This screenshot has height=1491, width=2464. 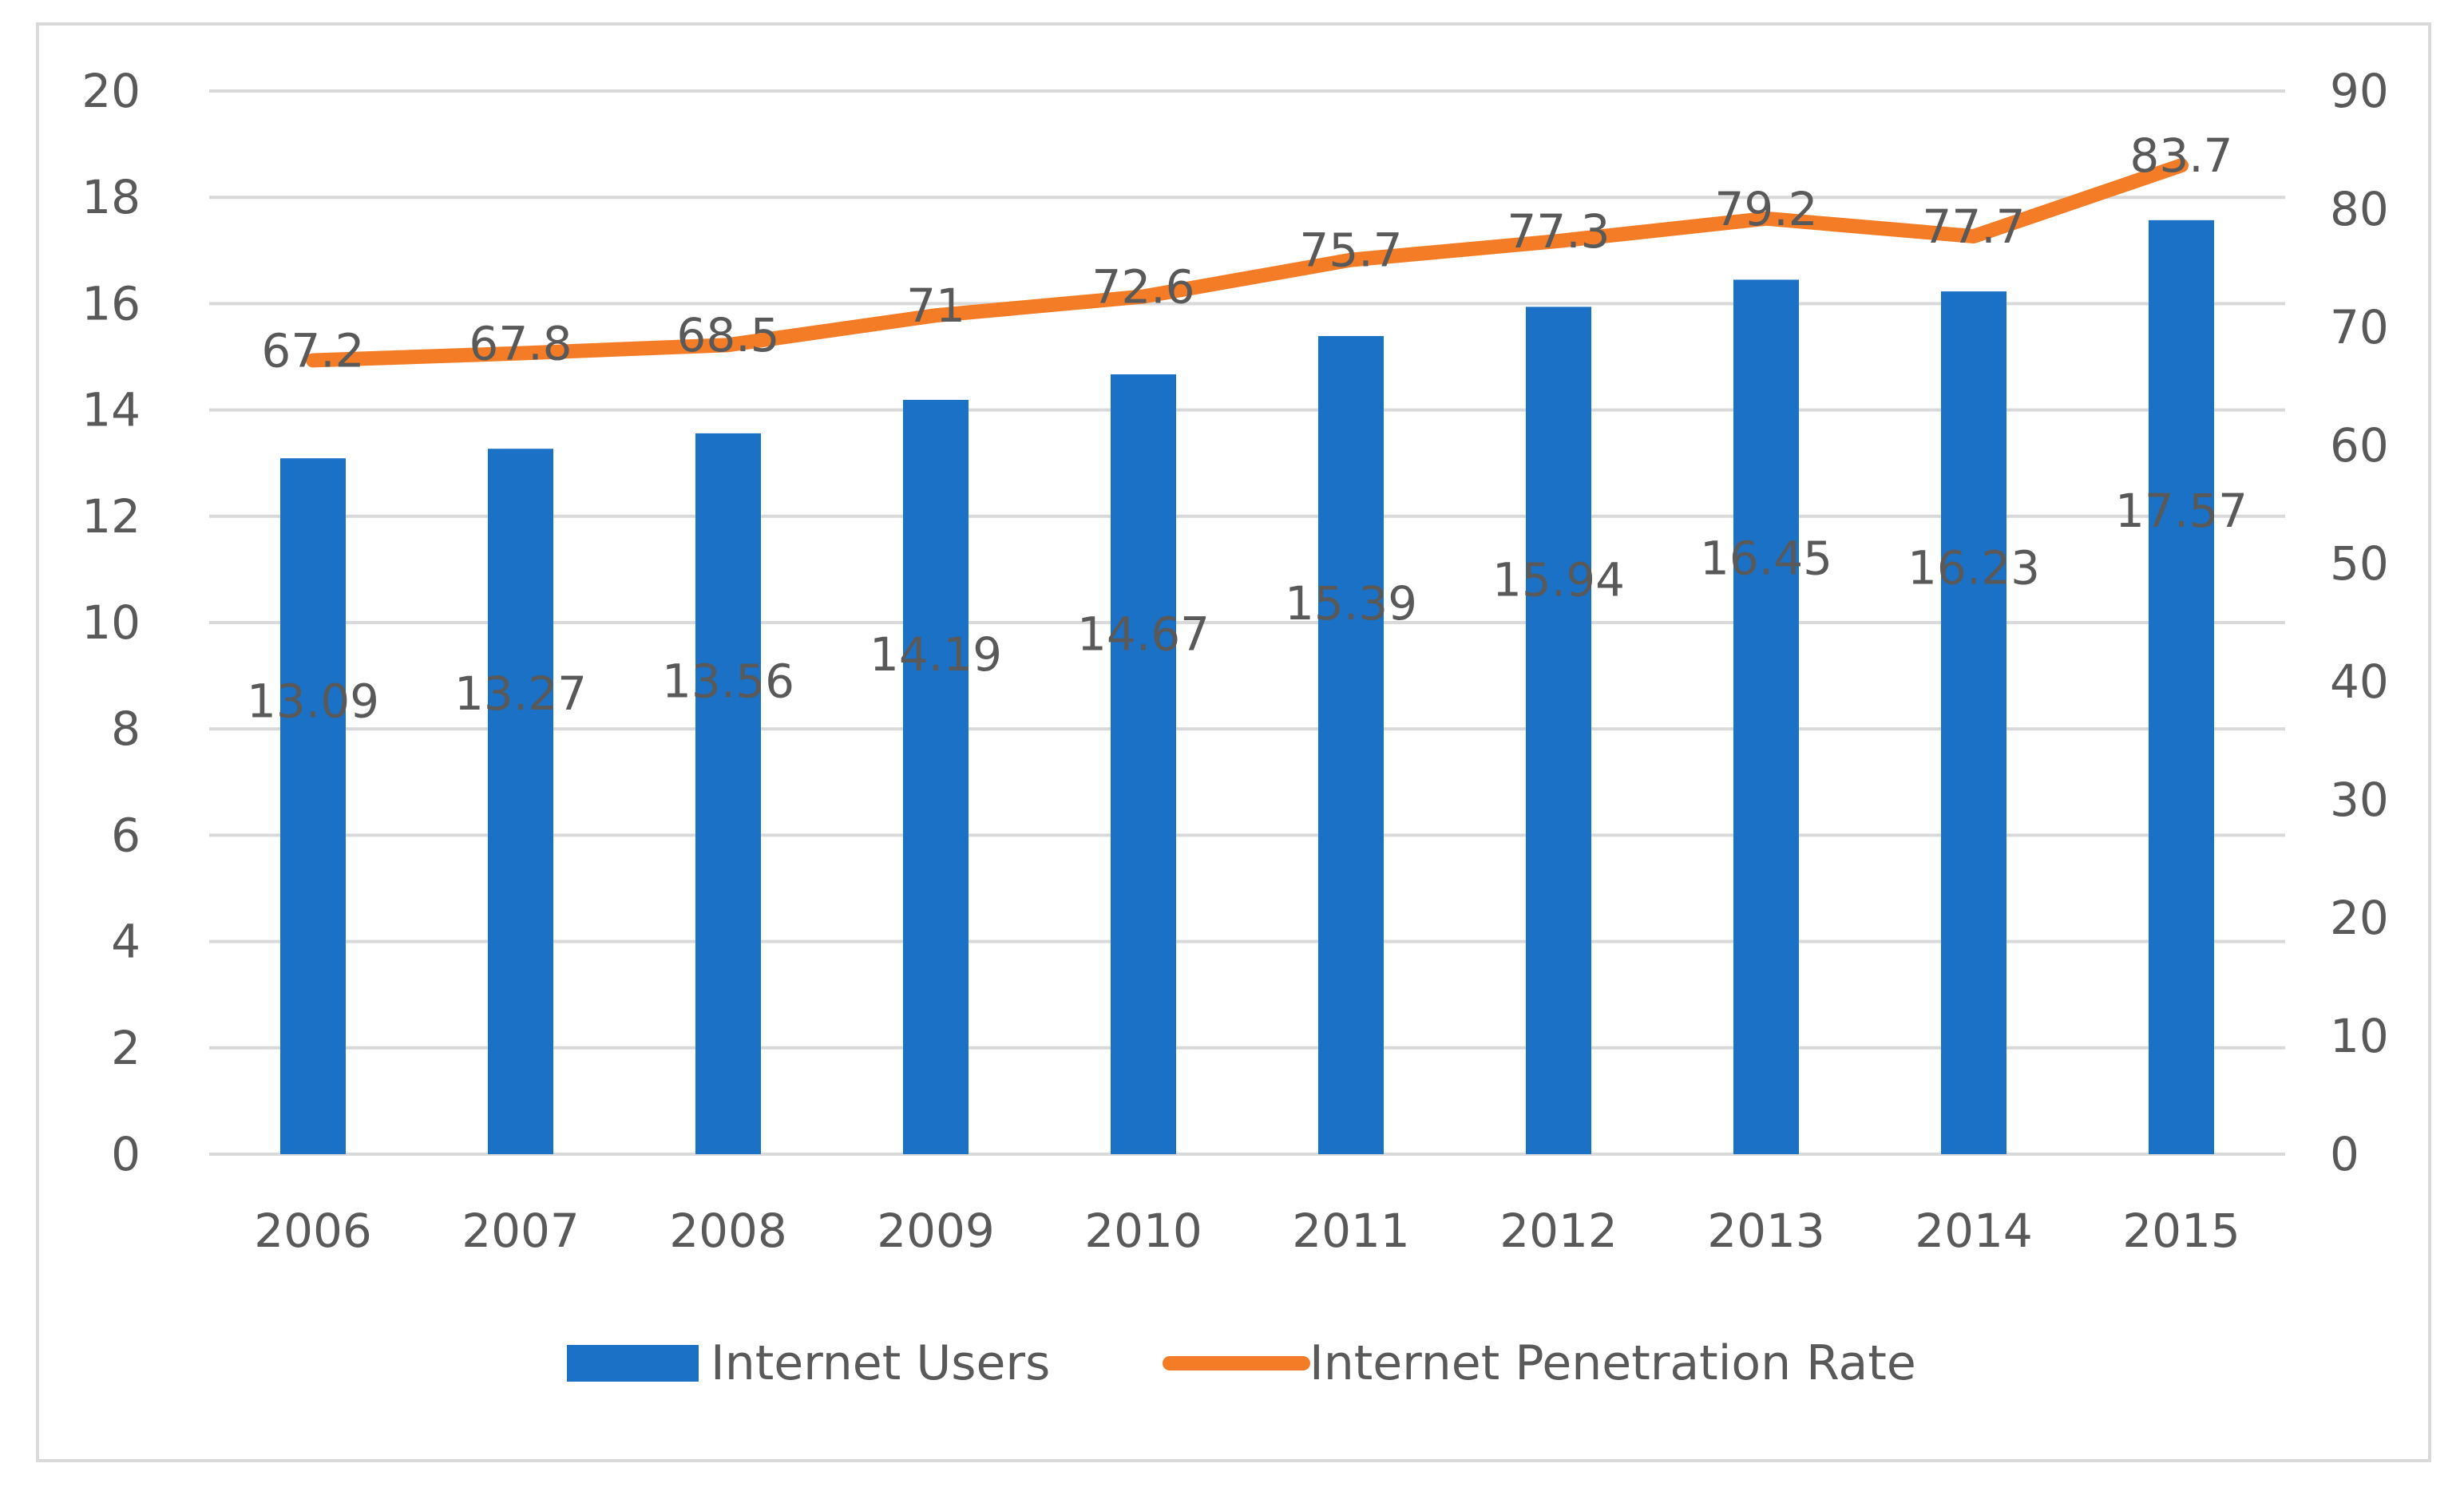 What do you see at coordinates (2359, 327) in the screenshot?
I see `y-right-tick-label: 70` at bounding box center [2359, 327].